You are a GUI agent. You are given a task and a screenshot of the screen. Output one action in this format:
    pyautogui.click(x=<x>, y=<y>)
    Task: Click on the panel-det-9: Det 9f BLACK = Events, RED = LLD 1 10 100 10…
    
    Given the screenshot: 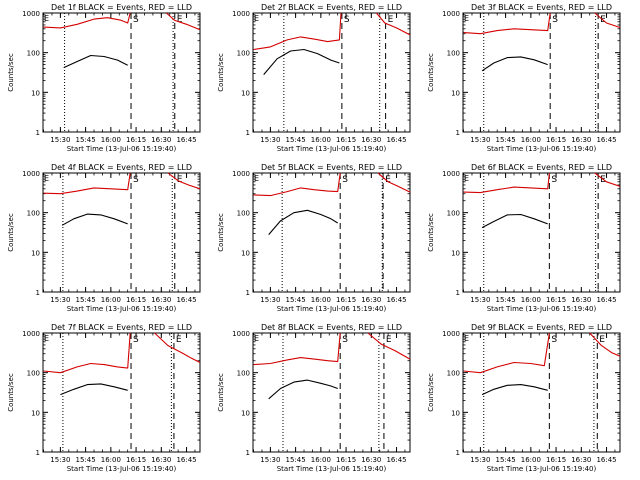 What is the action you would take?
    pyautogui.click(x=524, y=398)
    